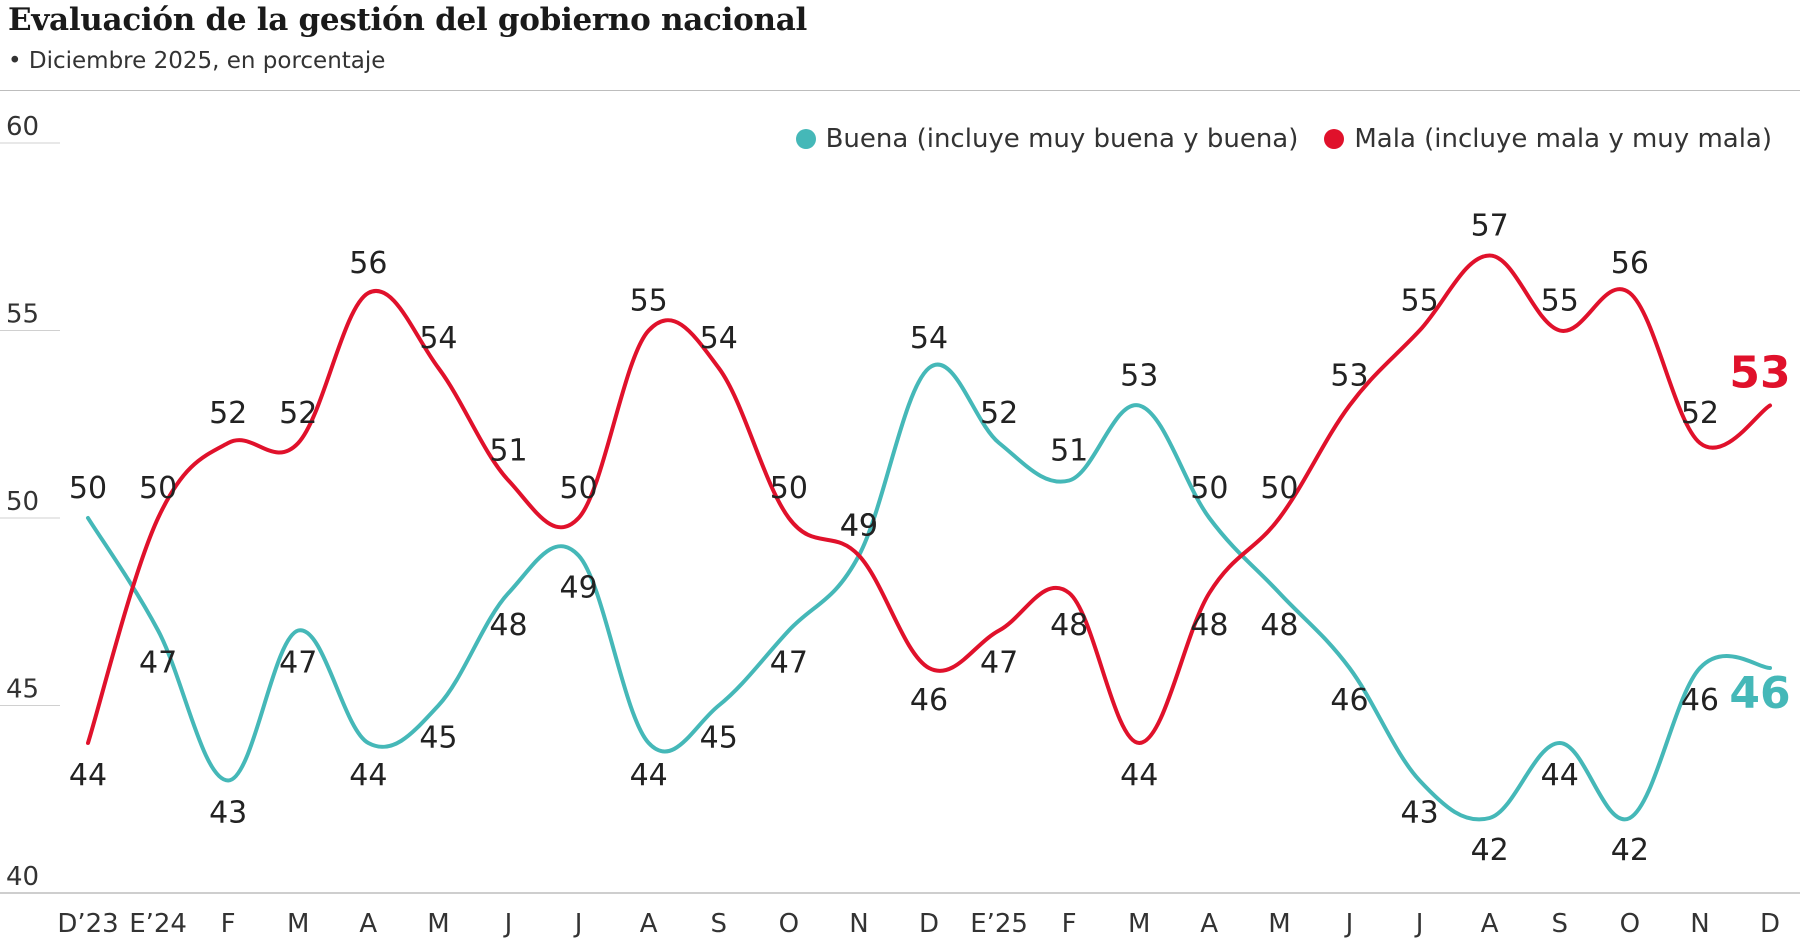 The height and width of the screenshot is (941, 1800). I want to click on x-tick-label: E’25, so click(999, 924).